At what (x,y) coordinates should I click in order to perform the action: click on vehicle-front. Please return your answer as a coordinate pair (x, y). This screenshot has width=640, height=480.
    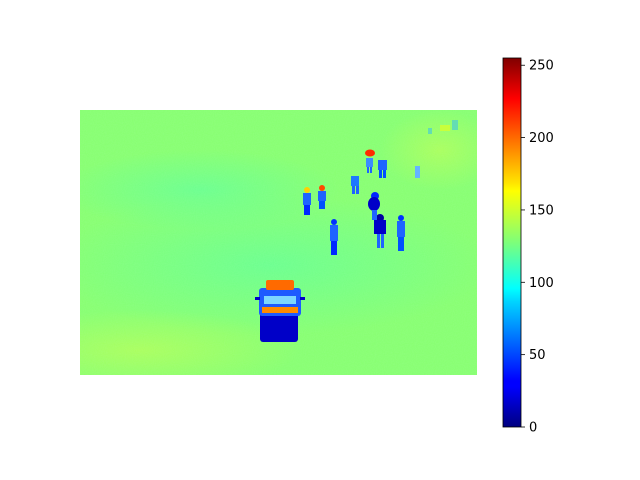
    Looking at the image, I should click on (280, 310).